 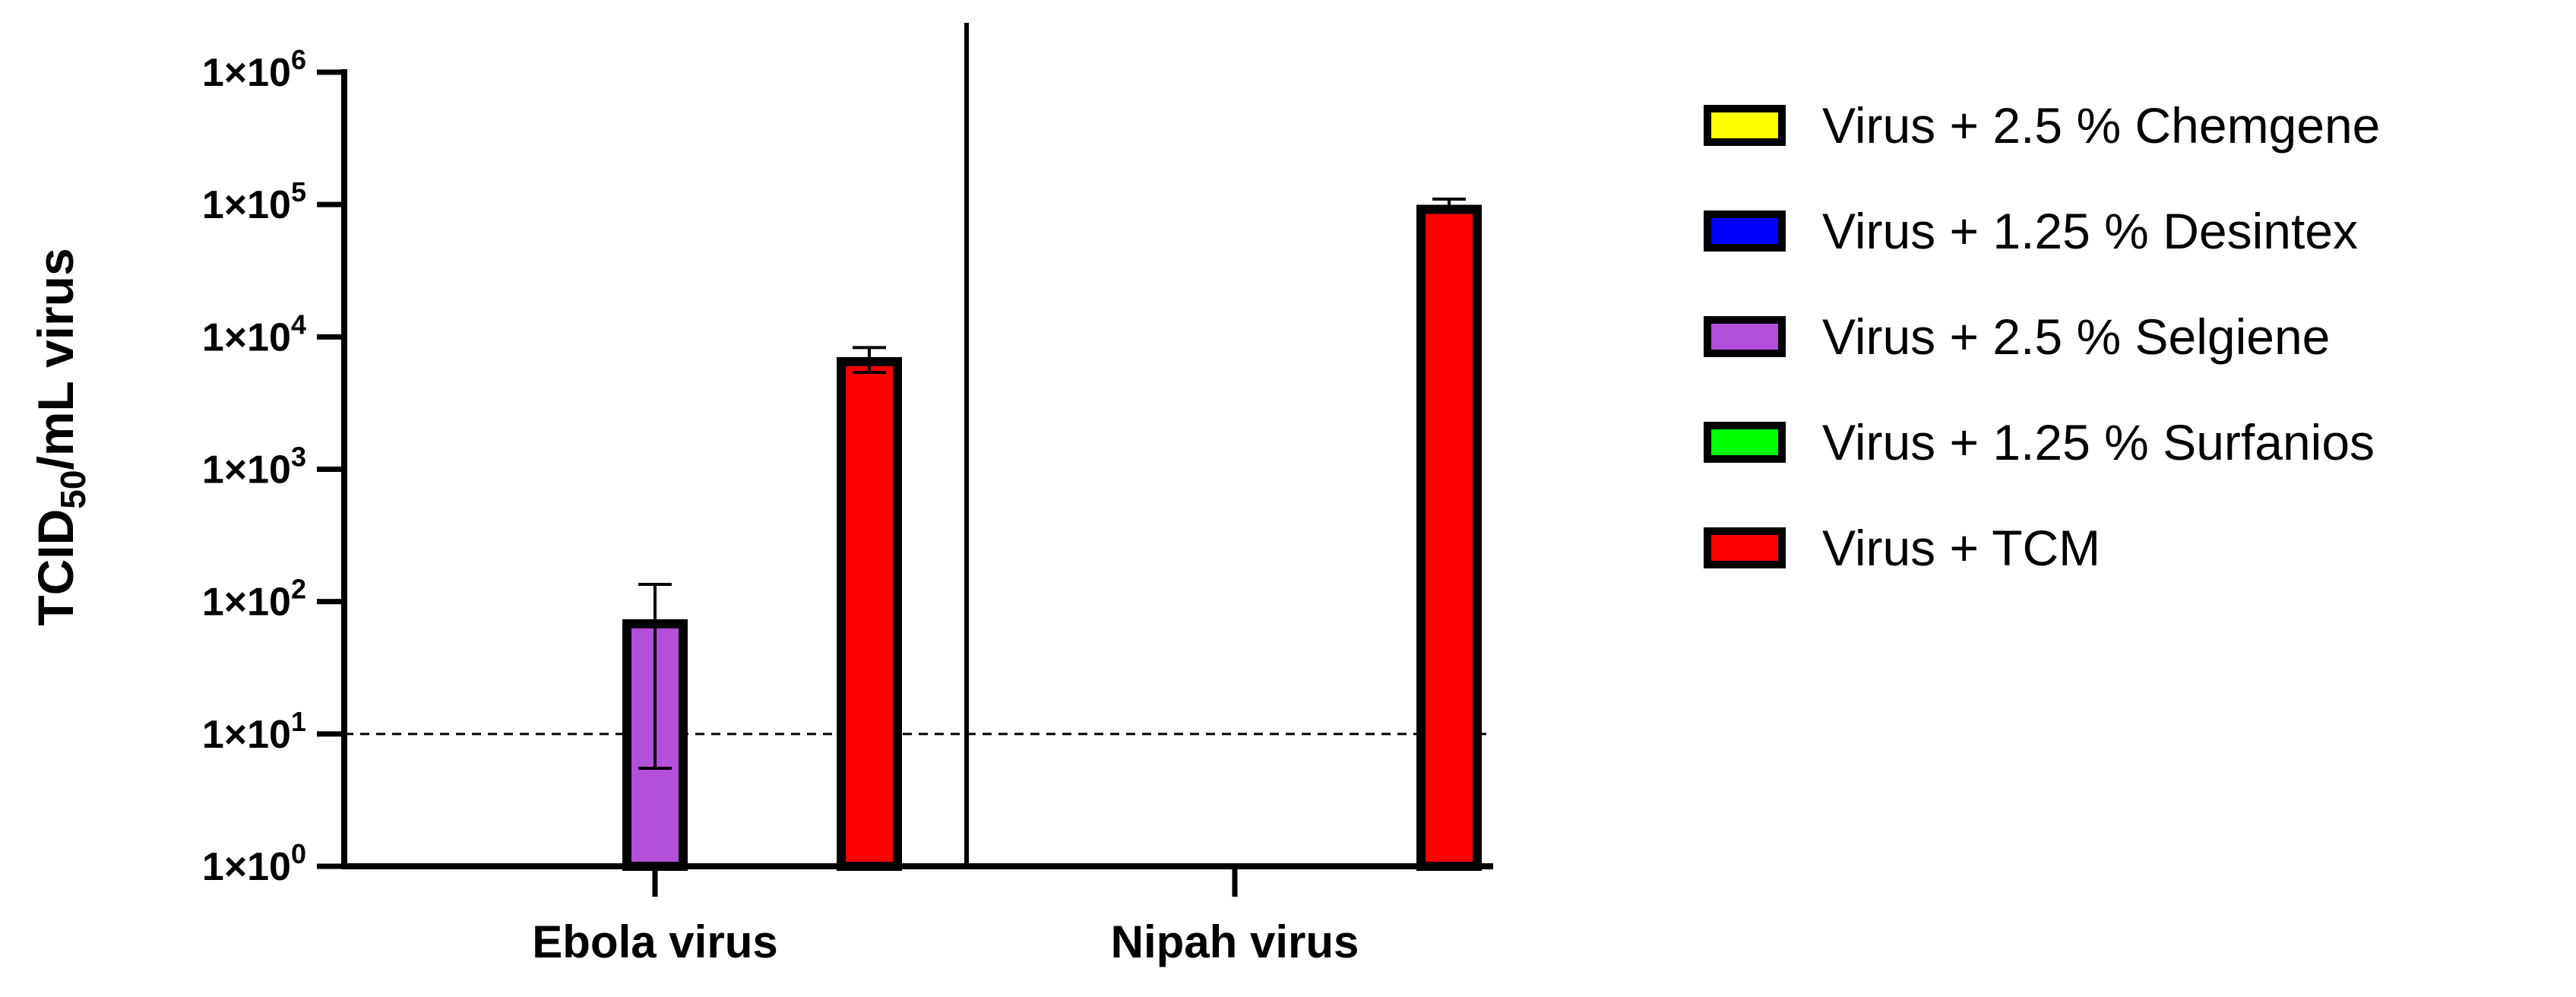 I want to click on y-tick-label: 1×100, so click(x=254, y=863).